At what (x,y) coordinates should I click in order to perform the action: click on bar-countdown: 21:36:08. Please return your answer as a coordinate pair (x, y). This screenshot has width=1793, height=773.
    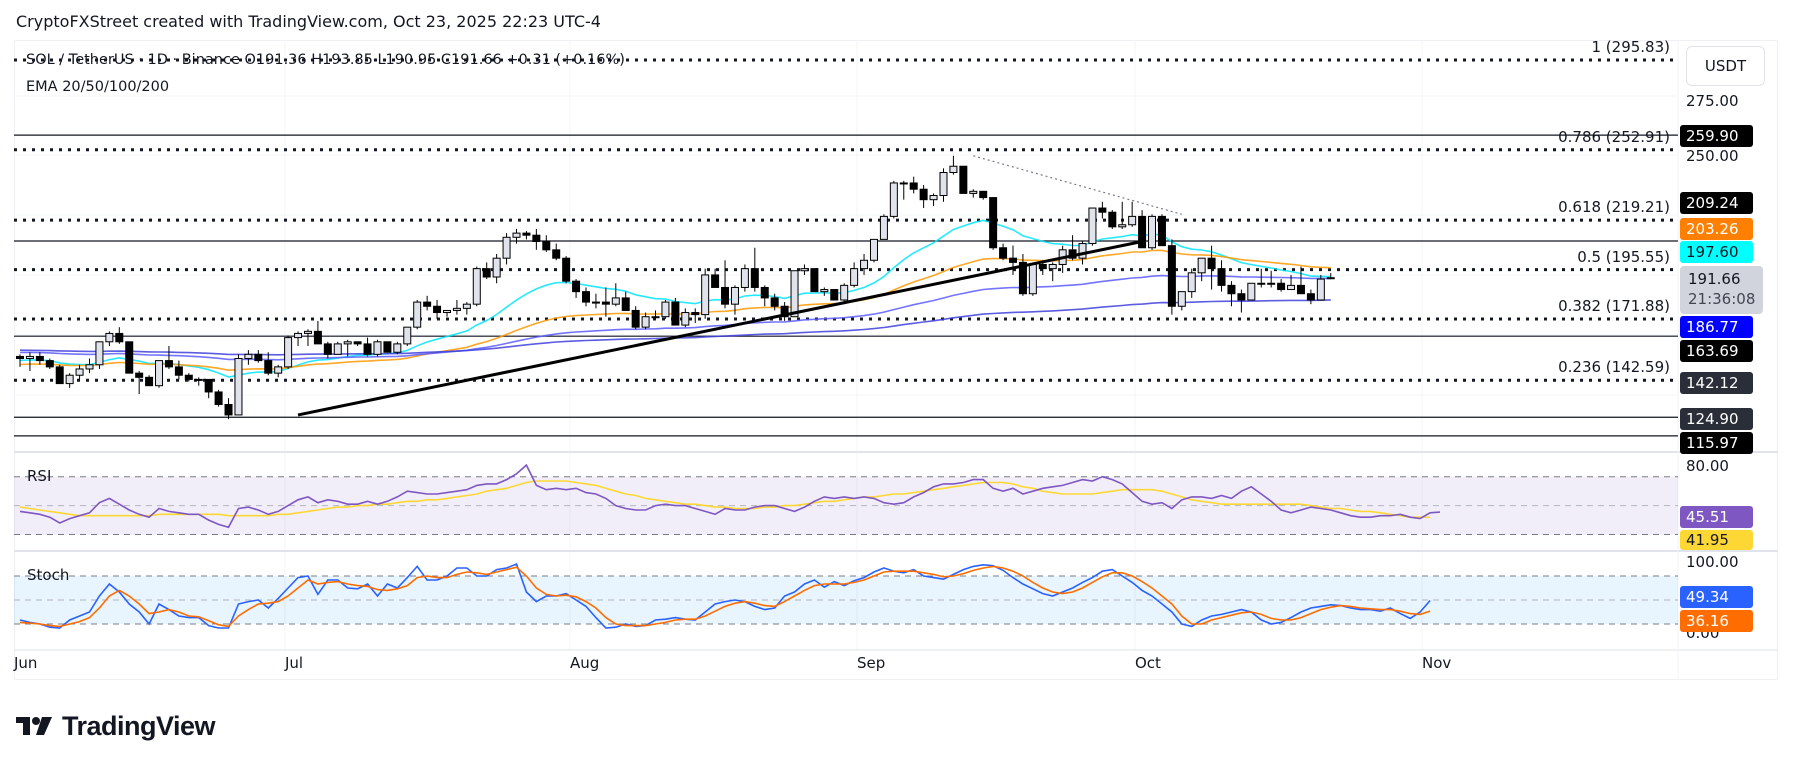
    Looking at the image, I should click on (1722, 299).